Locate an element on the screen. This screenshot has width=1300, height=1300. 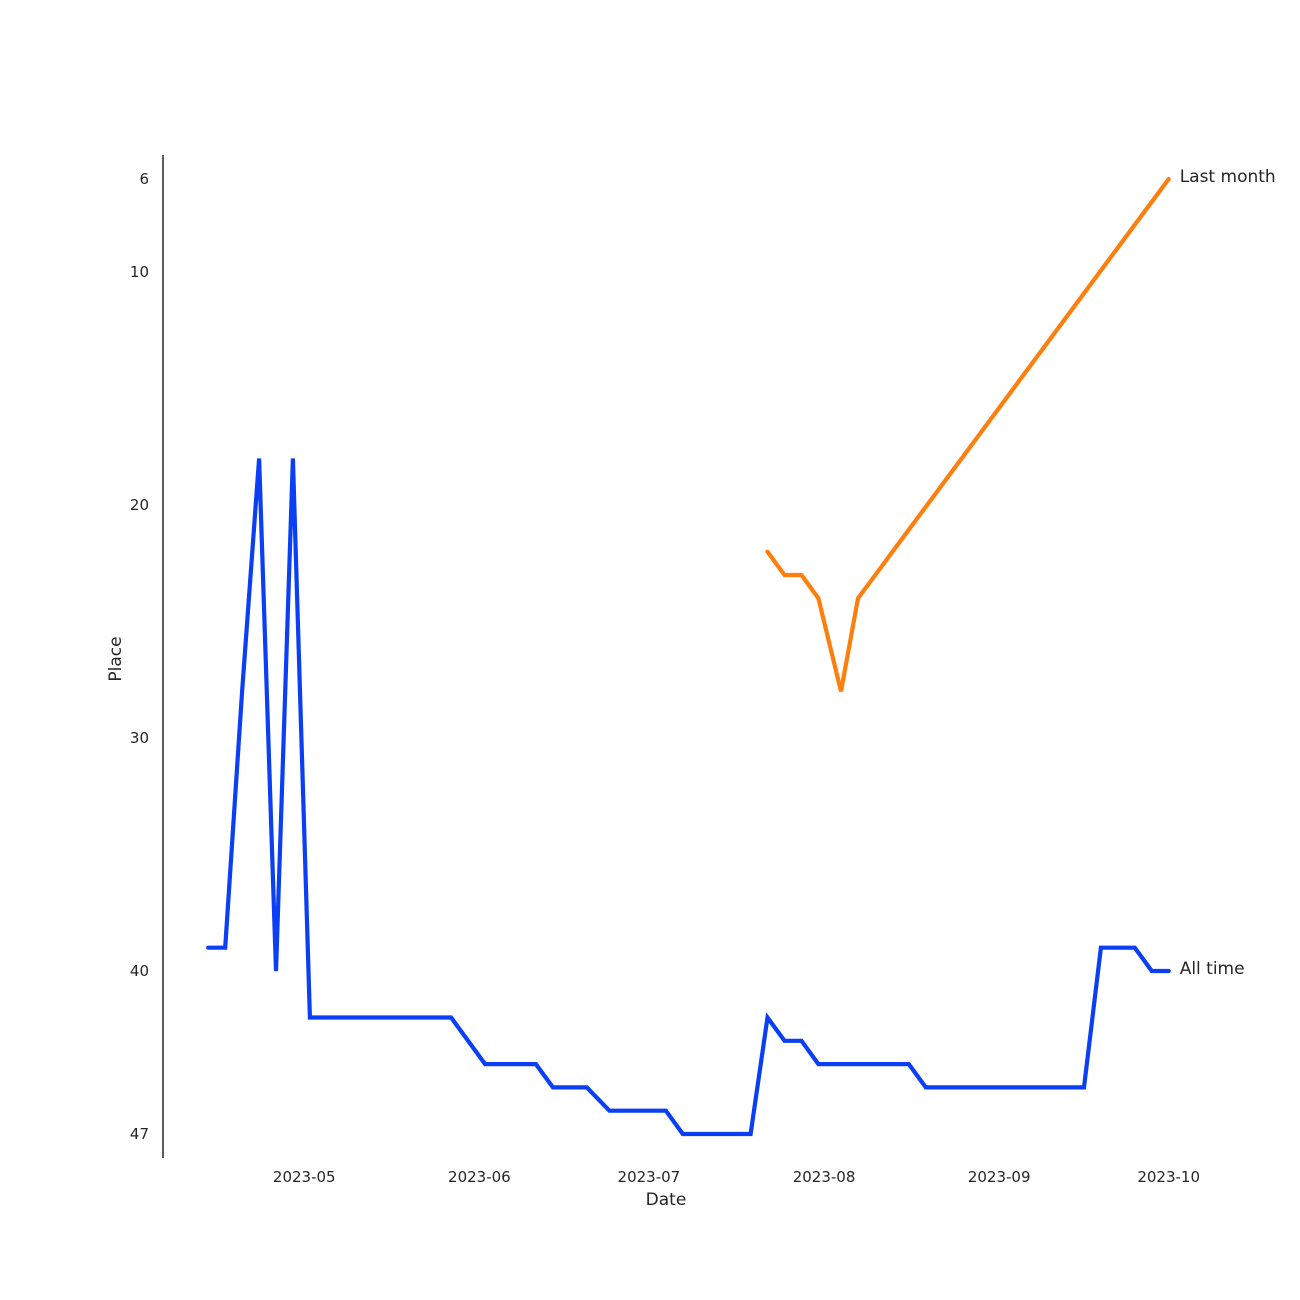
series-end-label: Last month is located at coordinates (1228, 177).